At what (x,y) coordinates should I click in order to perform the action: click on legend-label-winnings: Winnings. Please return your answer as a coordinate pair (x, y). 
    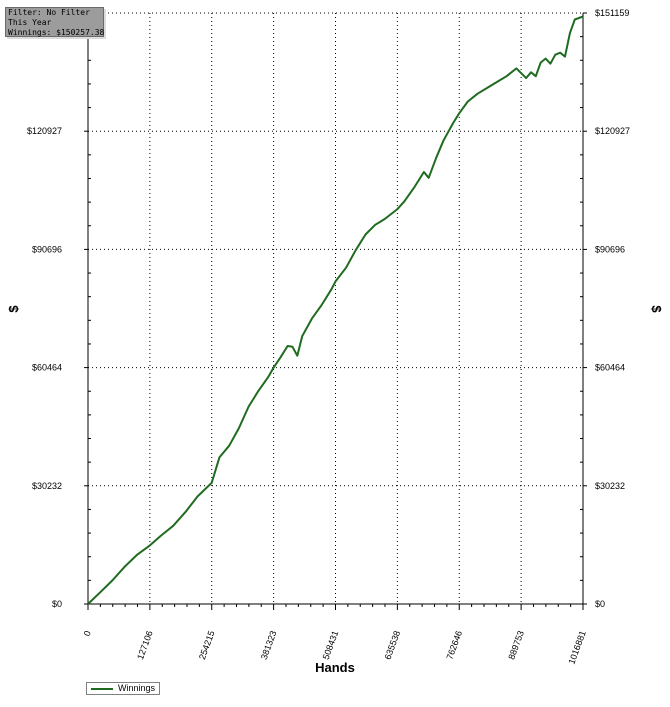
    Looking at the image, I should click on (137, 688).